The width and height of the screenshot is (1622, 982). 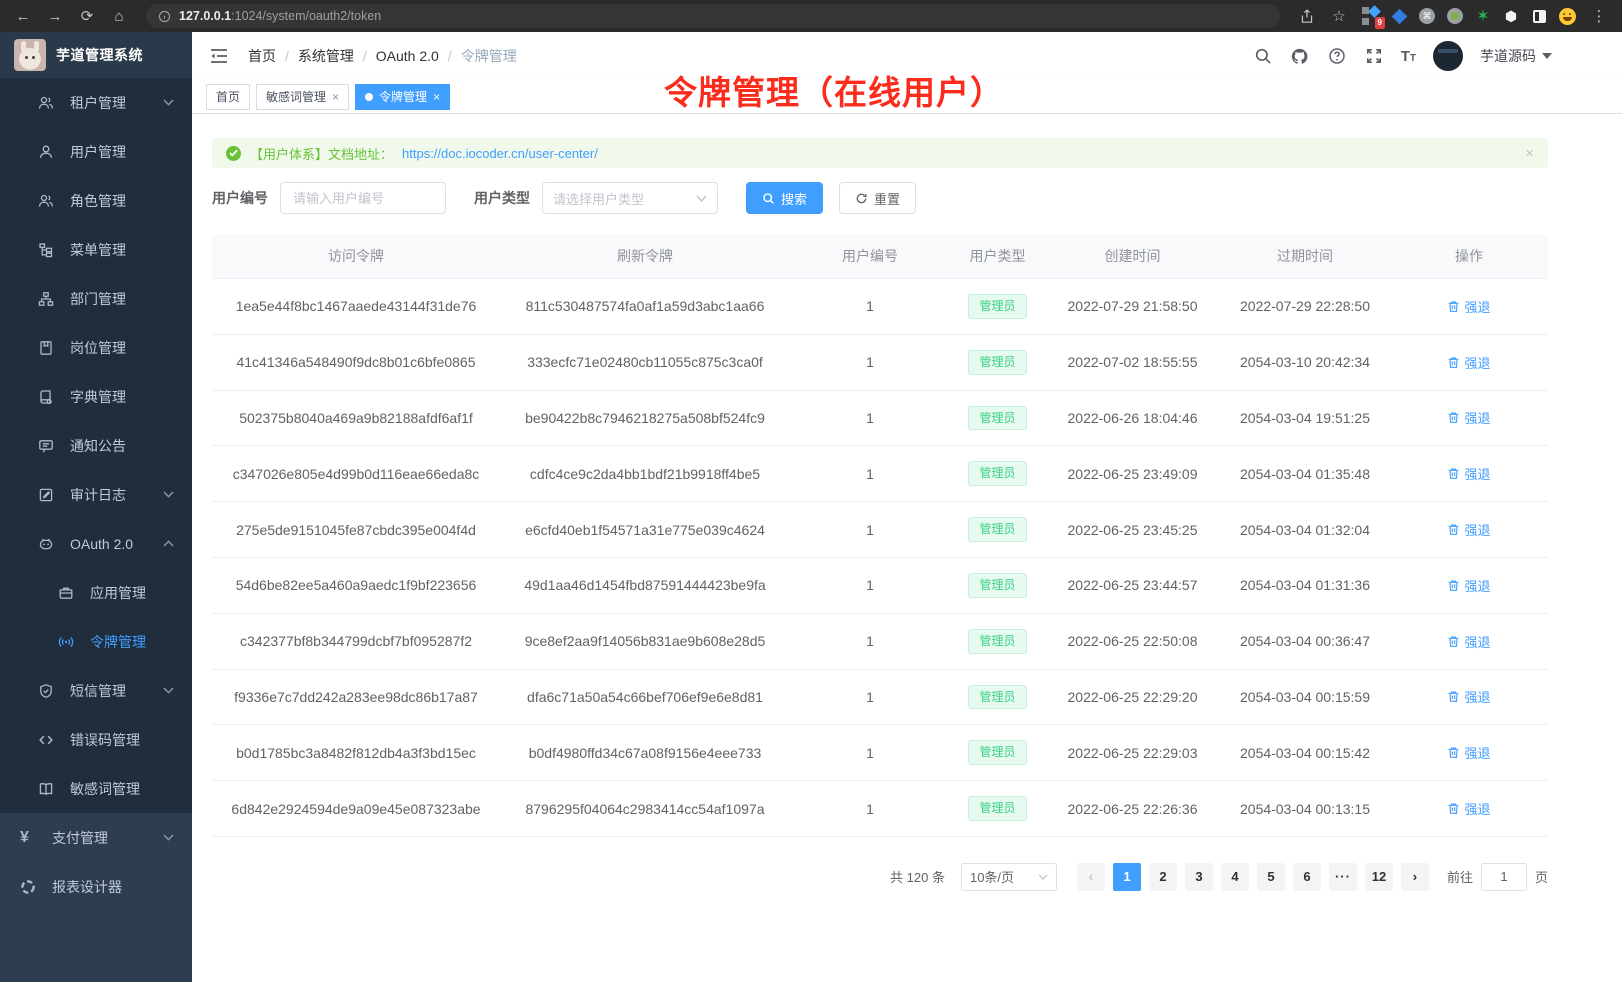 What do you see at coordinates (1270, 876) in the screenshot?
I see `page-button-5: 5` at bounding box center [1270, 876].